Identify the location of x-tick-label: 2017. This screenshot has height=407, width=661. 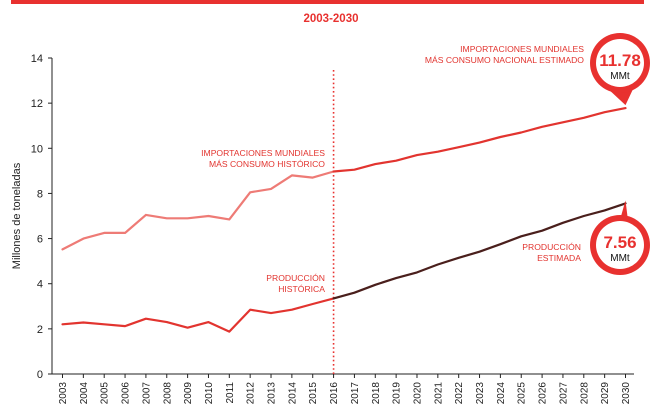
(355, 393).